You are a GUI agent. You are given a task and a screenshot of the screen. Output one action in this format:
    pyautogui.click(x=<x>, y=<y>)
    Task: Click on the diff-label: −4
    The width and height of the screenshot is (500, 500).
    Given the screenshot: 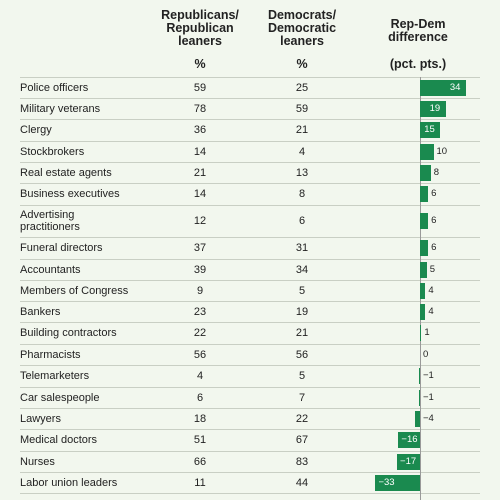 What is the action you would take?
    pyautogui.click(x=428, y=418)
    